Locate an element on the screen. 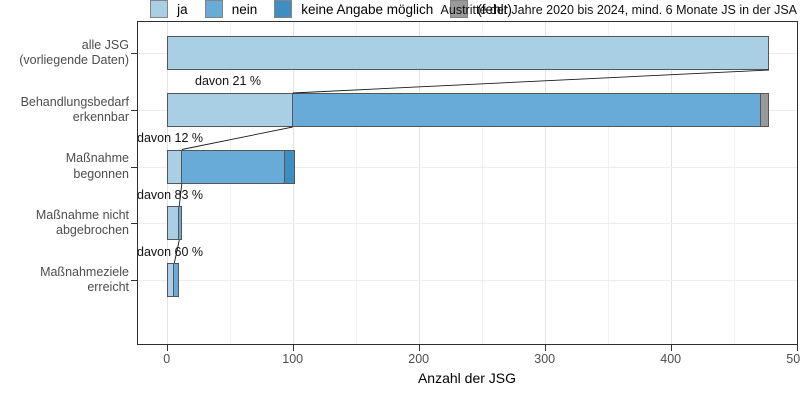 Image resolution: width=800 pixels, height=400 pixels. legend-item-nein: nein is located at coordinates (231, 9).